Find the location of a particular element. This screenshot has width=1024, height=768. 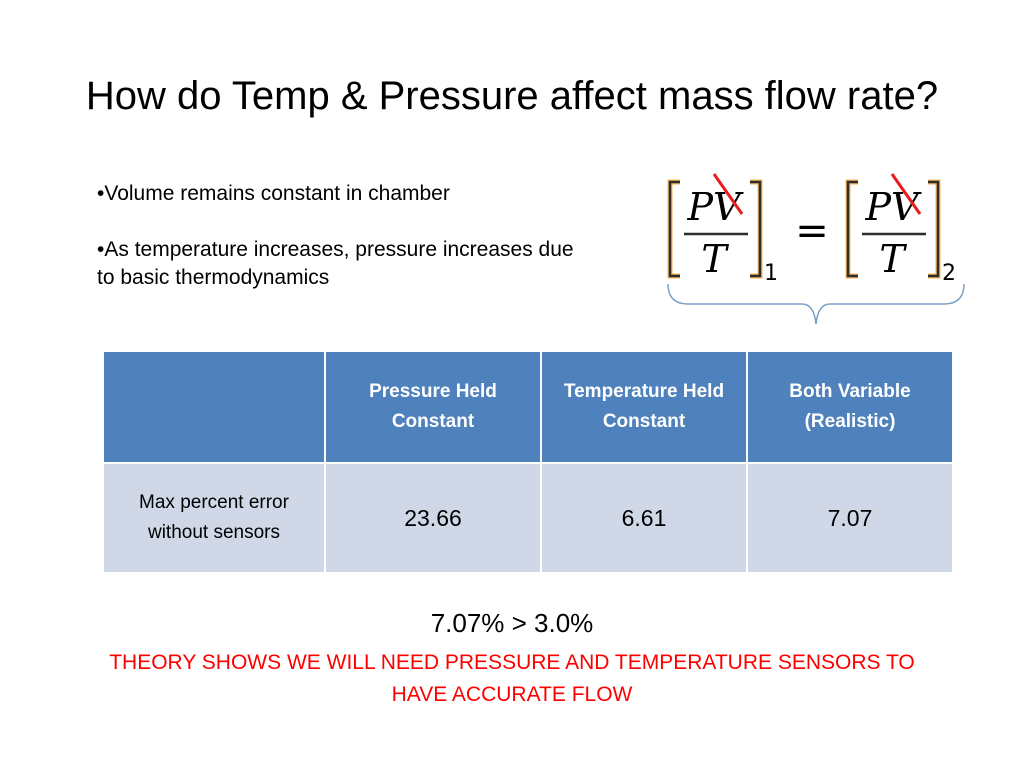

left-strike-mark is located at coordinates (728, 194).